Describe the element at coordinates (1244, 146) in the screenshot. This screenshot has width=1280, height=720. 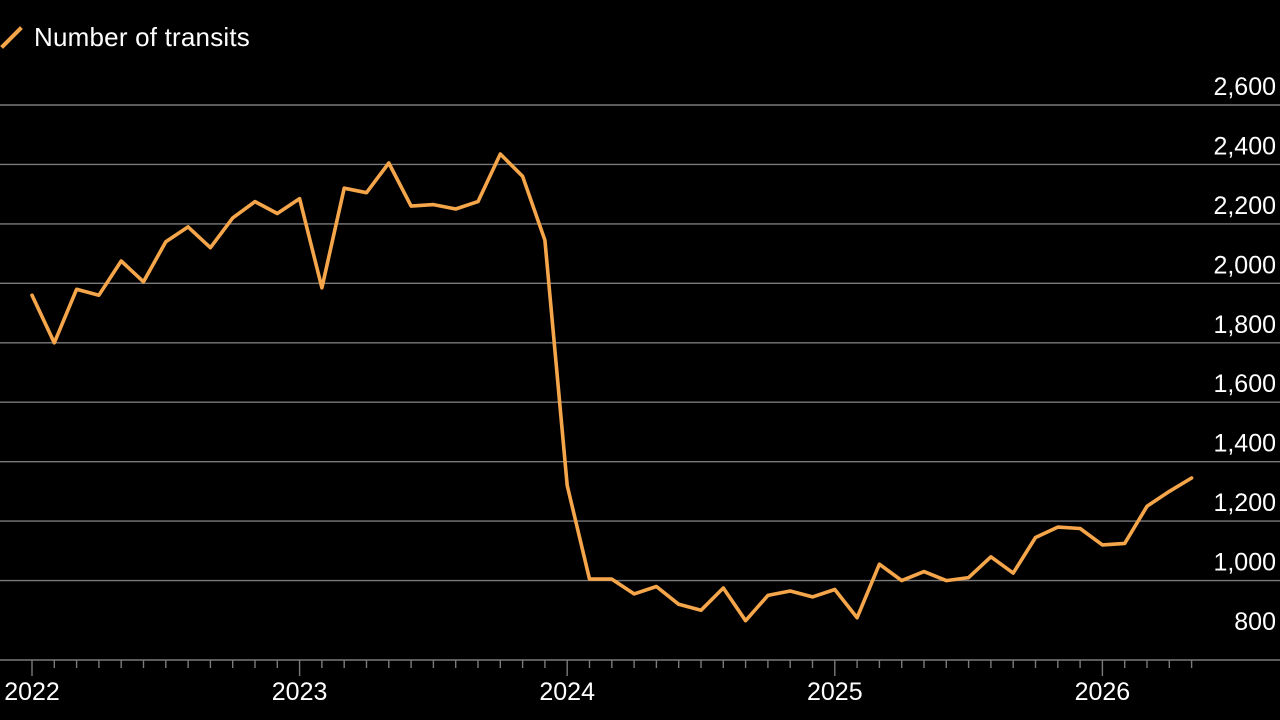
I see `y-tick-label: 2,400` at that location.